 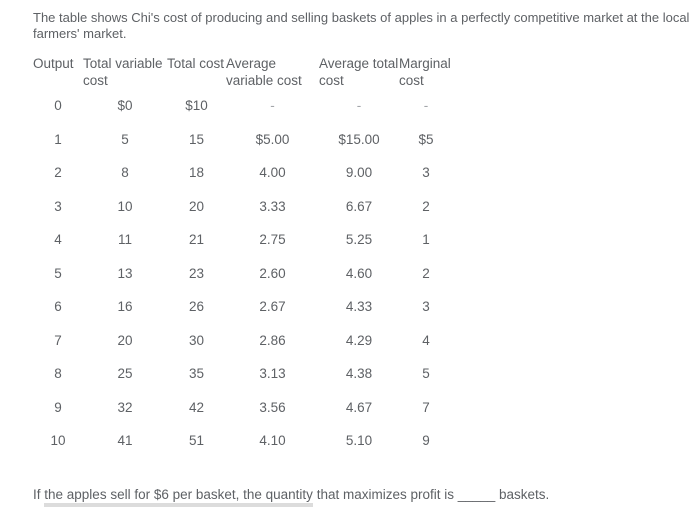 What do you see at coordinates (243, 274) in the screenshot?
I see `table-row: 5 13 23 2.60 4.60 2` at bounding box center [243, 274].